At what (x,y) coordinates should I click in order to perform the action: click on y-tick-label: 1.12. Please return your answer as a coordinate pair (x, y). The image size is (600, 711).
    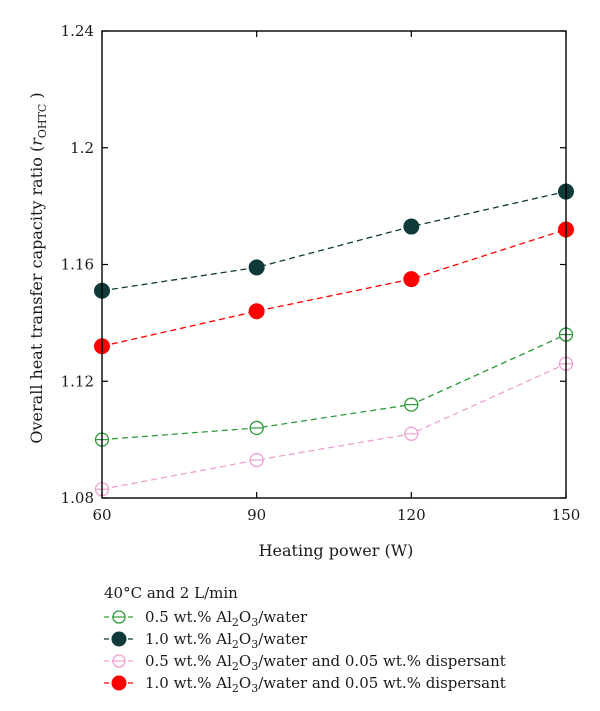
    Looking at the image, I should click on (77, 381).